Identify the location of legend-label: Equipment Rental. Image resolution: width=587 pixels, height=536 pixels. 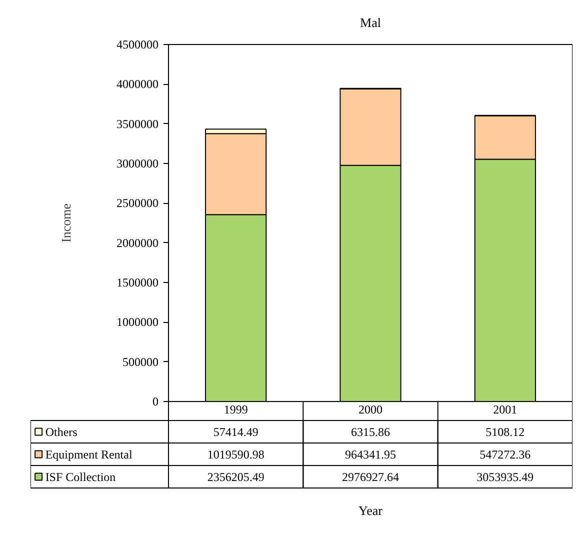
(89, 454).